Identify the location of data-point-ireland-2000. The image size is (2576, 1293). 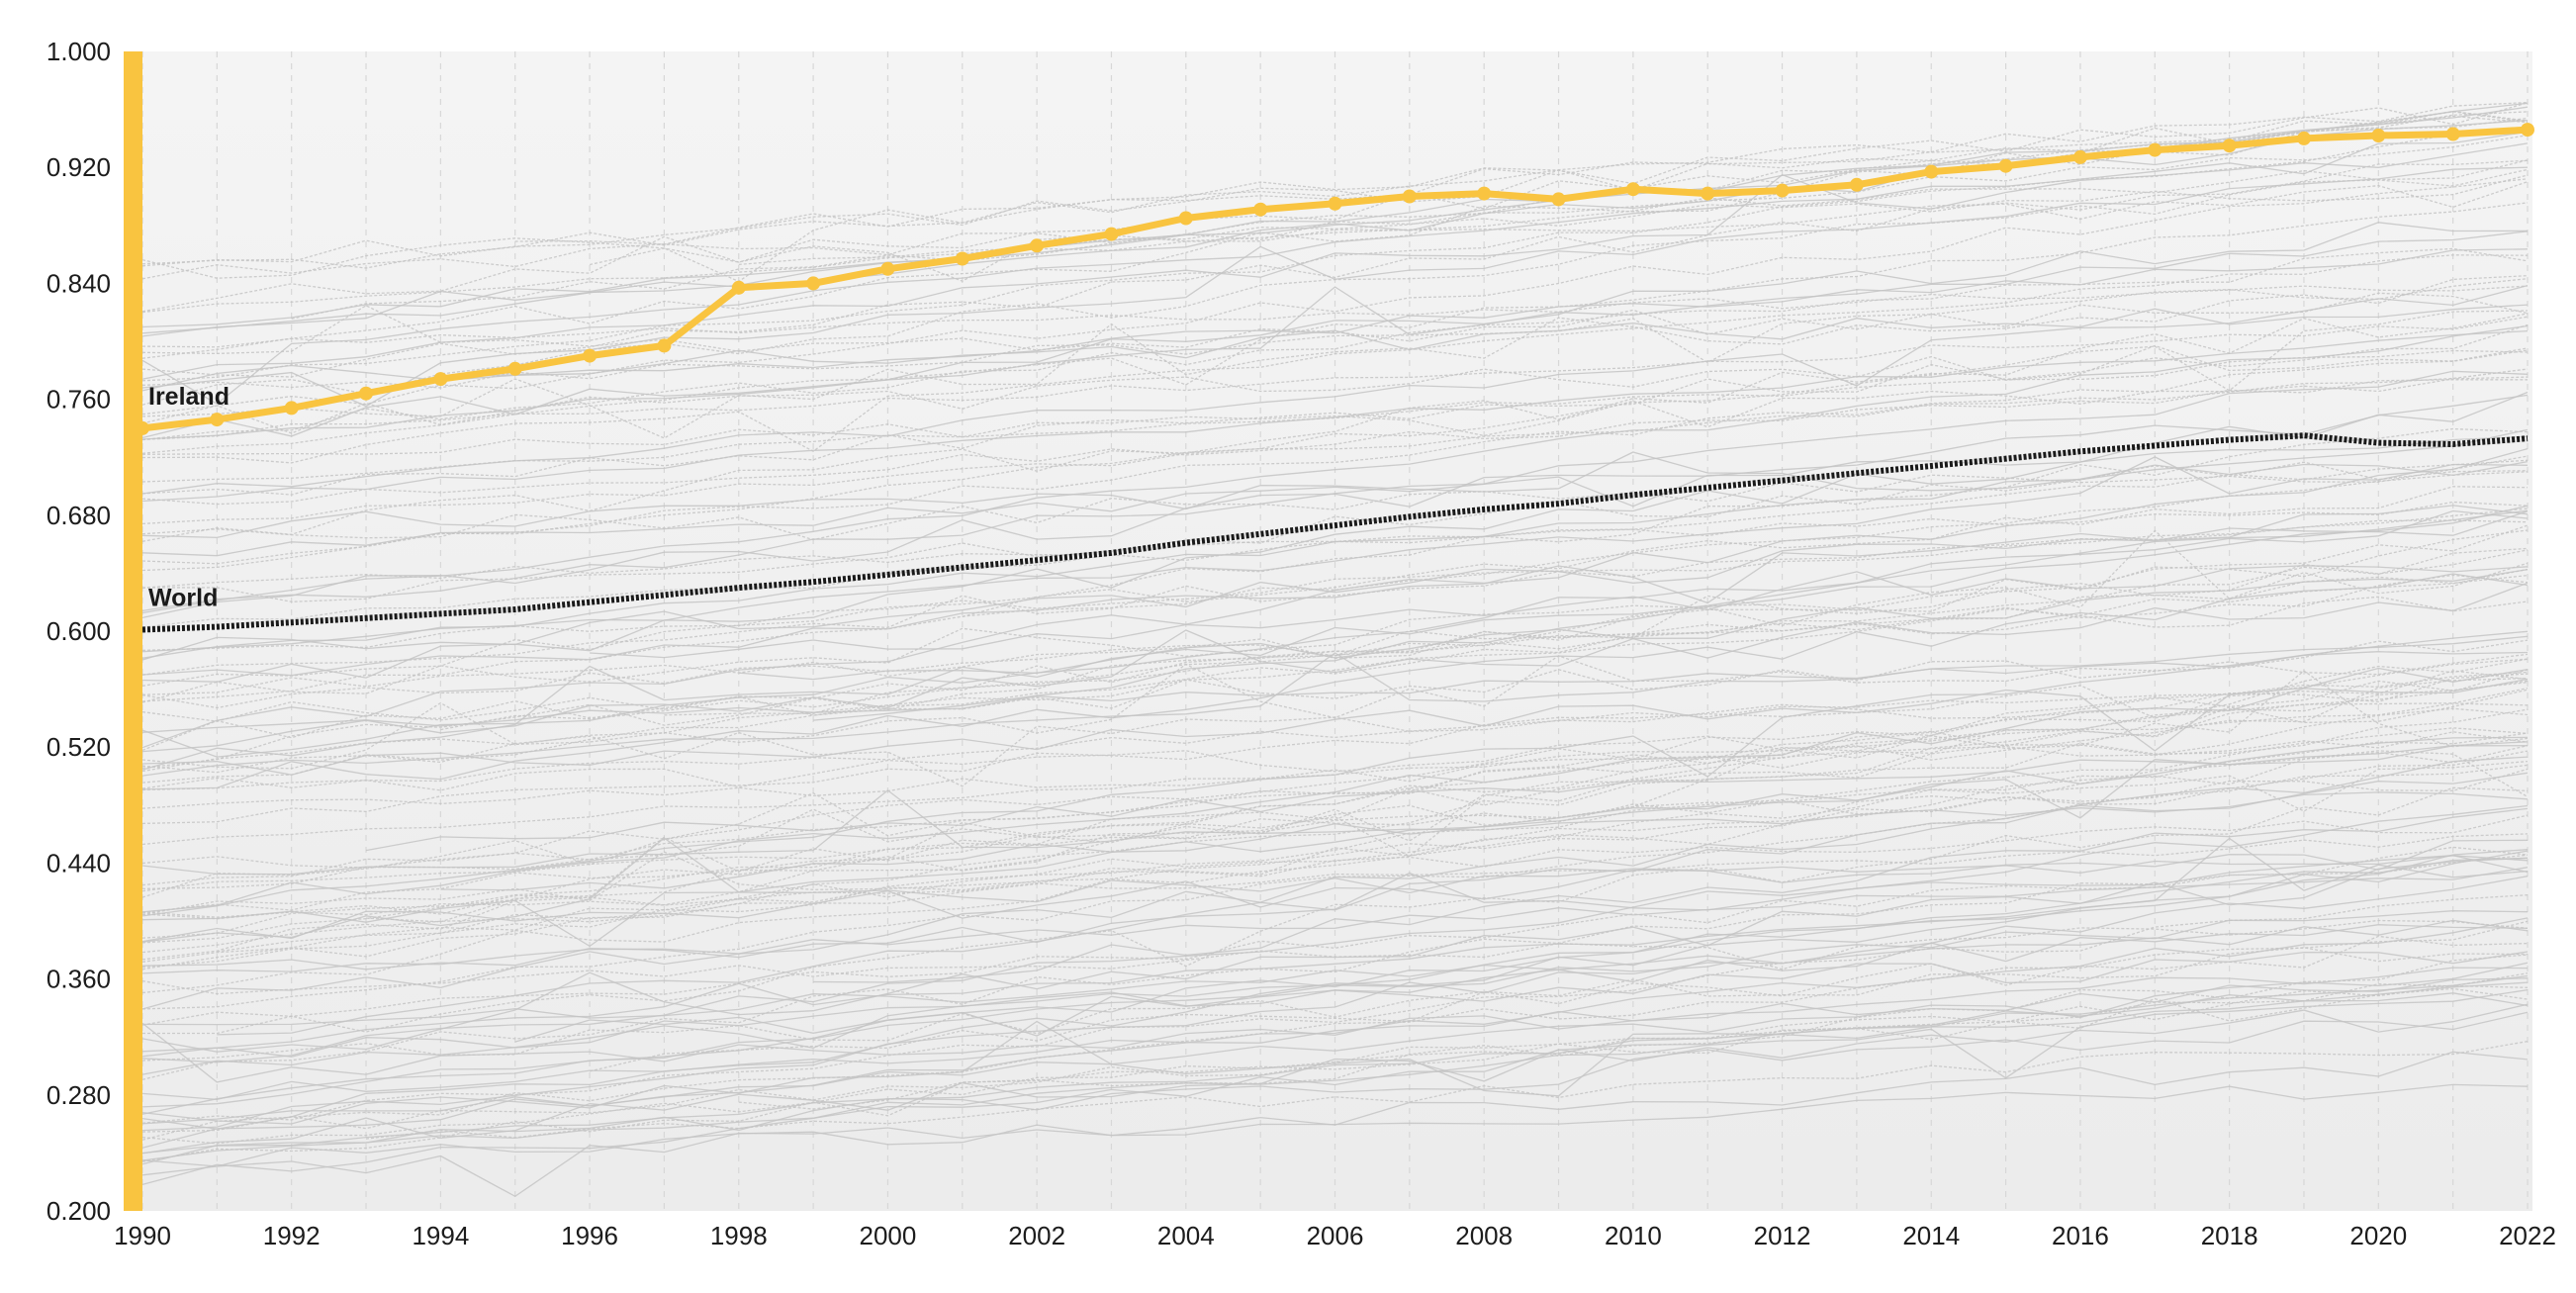
(888, 268).